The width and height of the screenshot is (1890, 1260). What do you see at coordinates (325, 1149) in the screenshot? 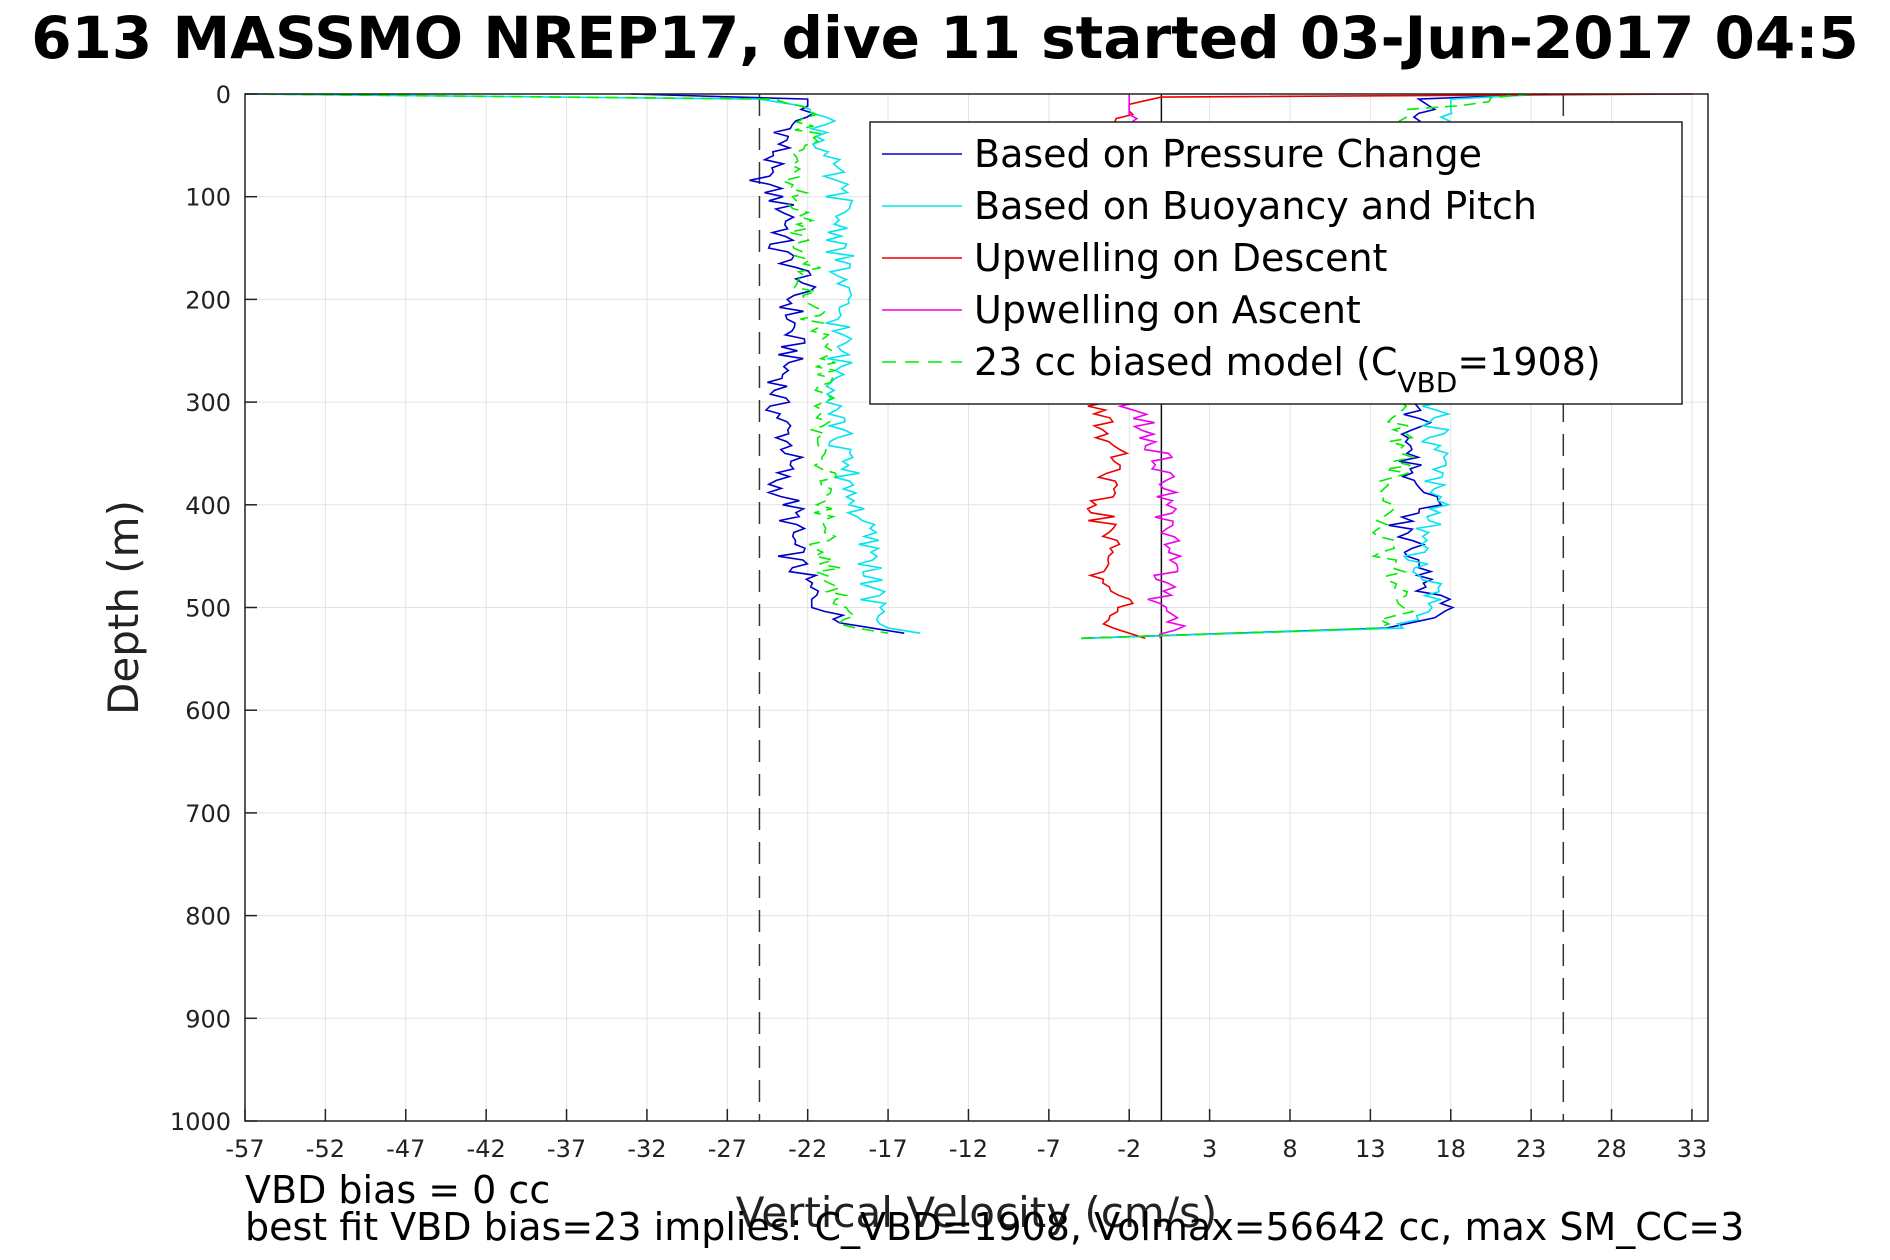
I see `x-tick-label: -52` at bounding box center [325, 1149].